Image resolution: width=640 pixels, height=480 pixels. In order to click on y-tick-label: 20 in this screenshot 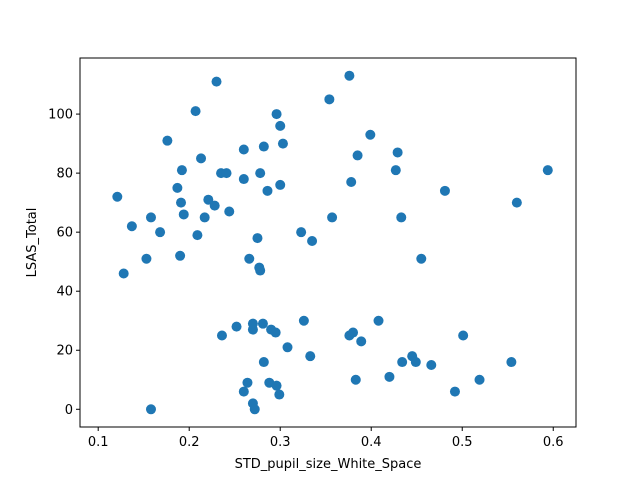, I will do `click(64, 351)`.